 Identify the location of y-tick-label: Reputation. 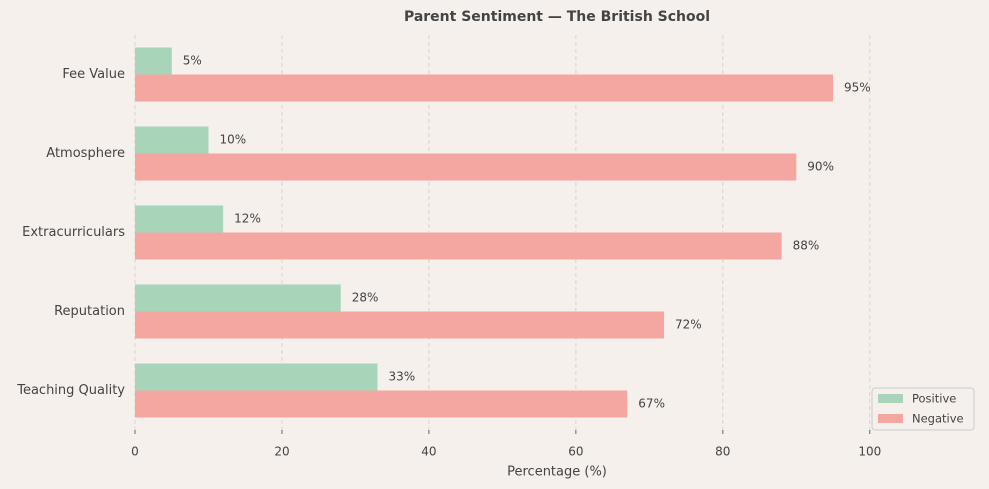
(89, 311).